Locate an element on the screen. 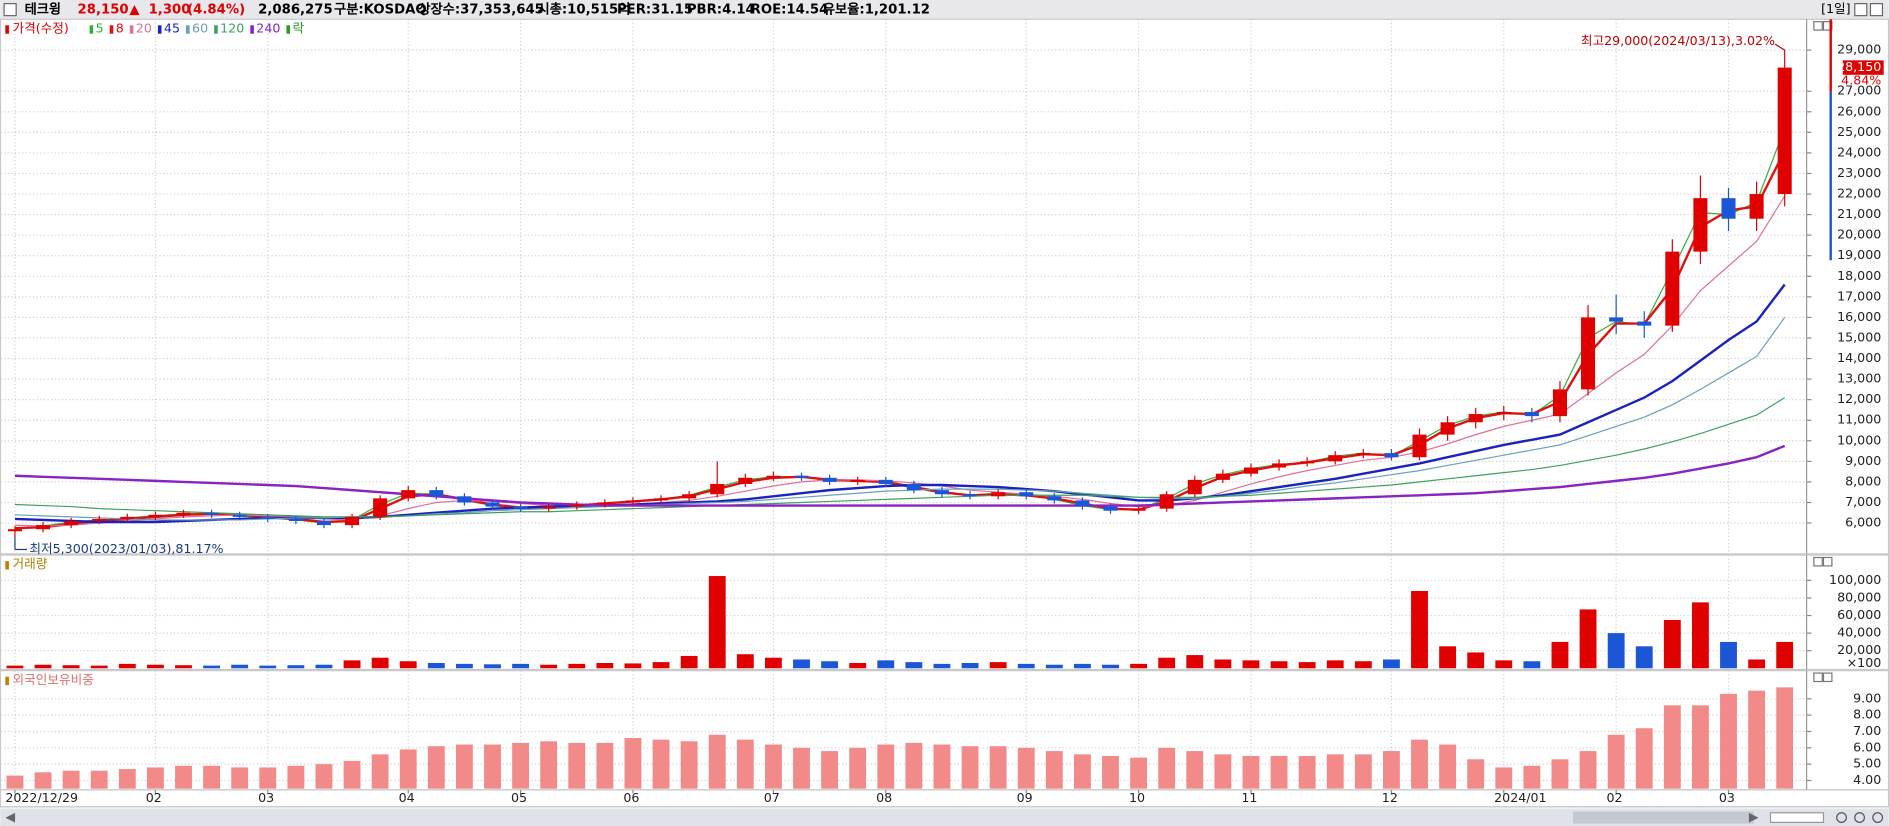  y-tick-label: 26,000 is located at coordinates (1859, 110).